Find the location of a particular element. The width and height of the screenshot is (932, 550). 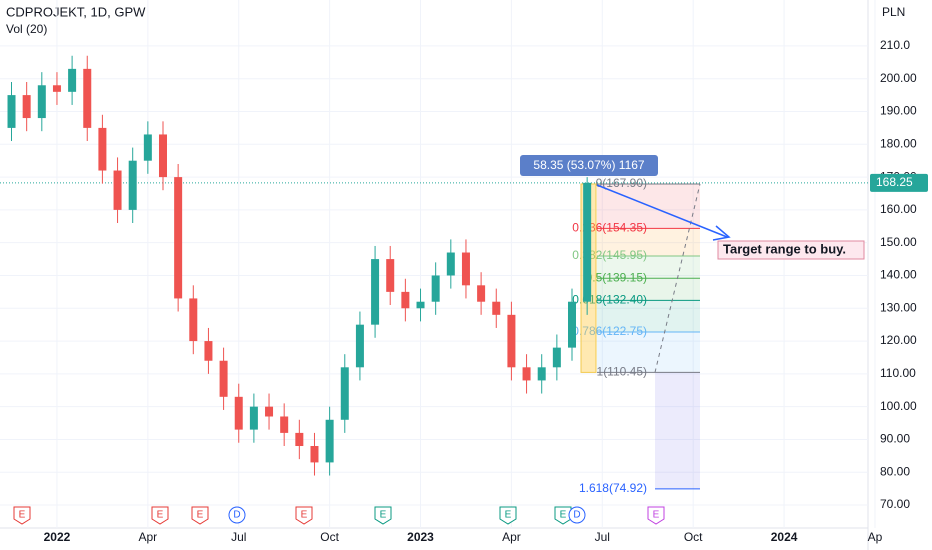

measure-label: 58.35 (53.07%) 1167 is located at coordinates (589, 165).